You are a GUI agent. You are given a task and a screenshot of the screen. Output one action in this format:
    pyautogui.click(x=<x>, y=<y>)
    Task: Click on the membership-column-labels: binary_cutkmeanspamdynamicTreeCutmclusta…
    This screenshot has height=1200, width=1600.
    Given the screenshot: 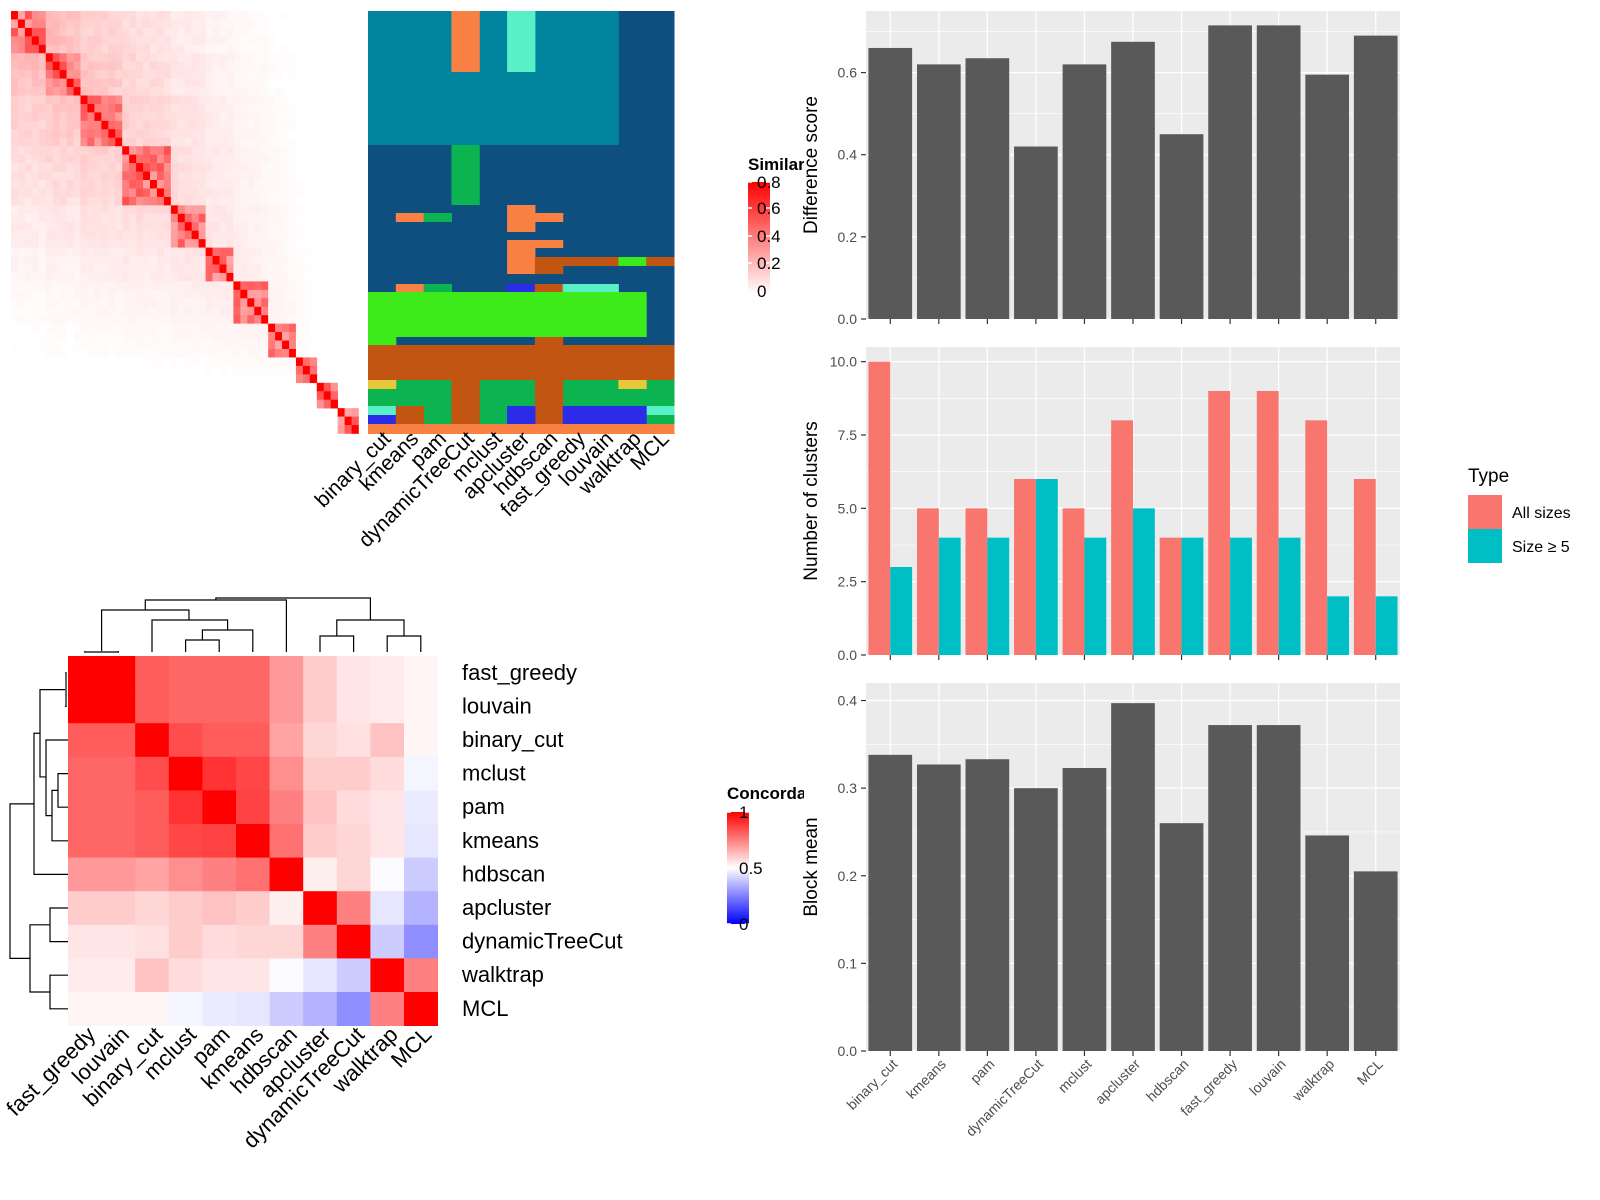 What is the action you would take?
    pyautogui.click(x=492, y=489)
    